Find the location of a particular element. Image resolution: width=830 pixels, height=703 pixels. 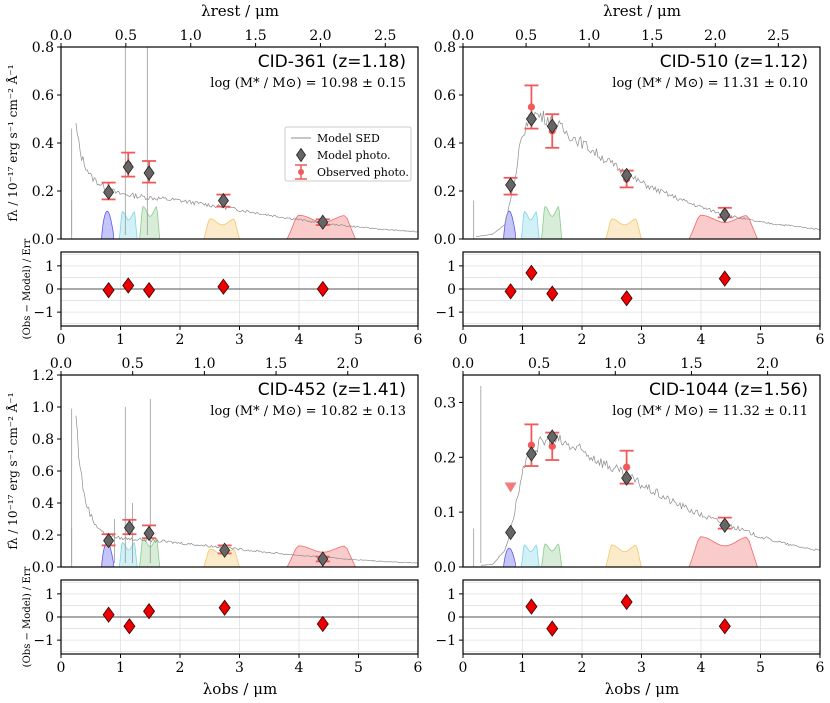

sed-axes-frame is located at coordinates (641, 471).